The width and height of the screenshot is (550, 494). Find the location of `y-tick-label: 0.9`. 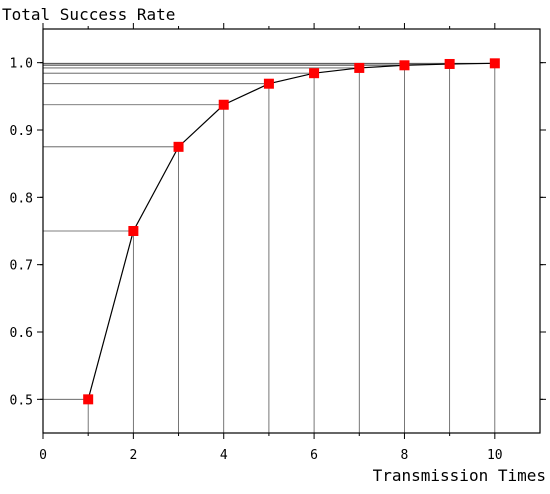

y-tick-label: 0.9 is located at coordinates (21, 131).